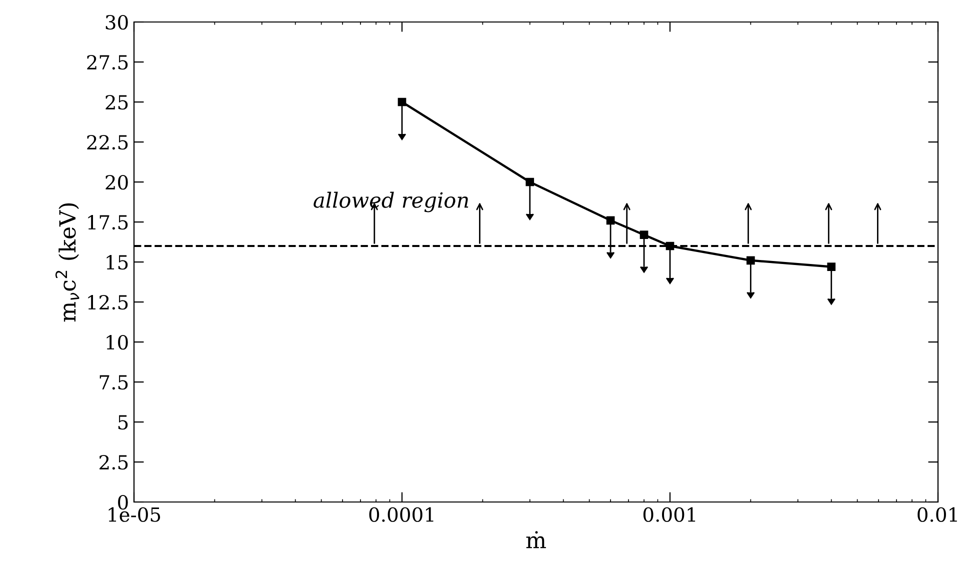  What do you see at coordinates (117, 342) in the screenshot?
I see `y-tick-label: 10` at bounding box center [117, 342].